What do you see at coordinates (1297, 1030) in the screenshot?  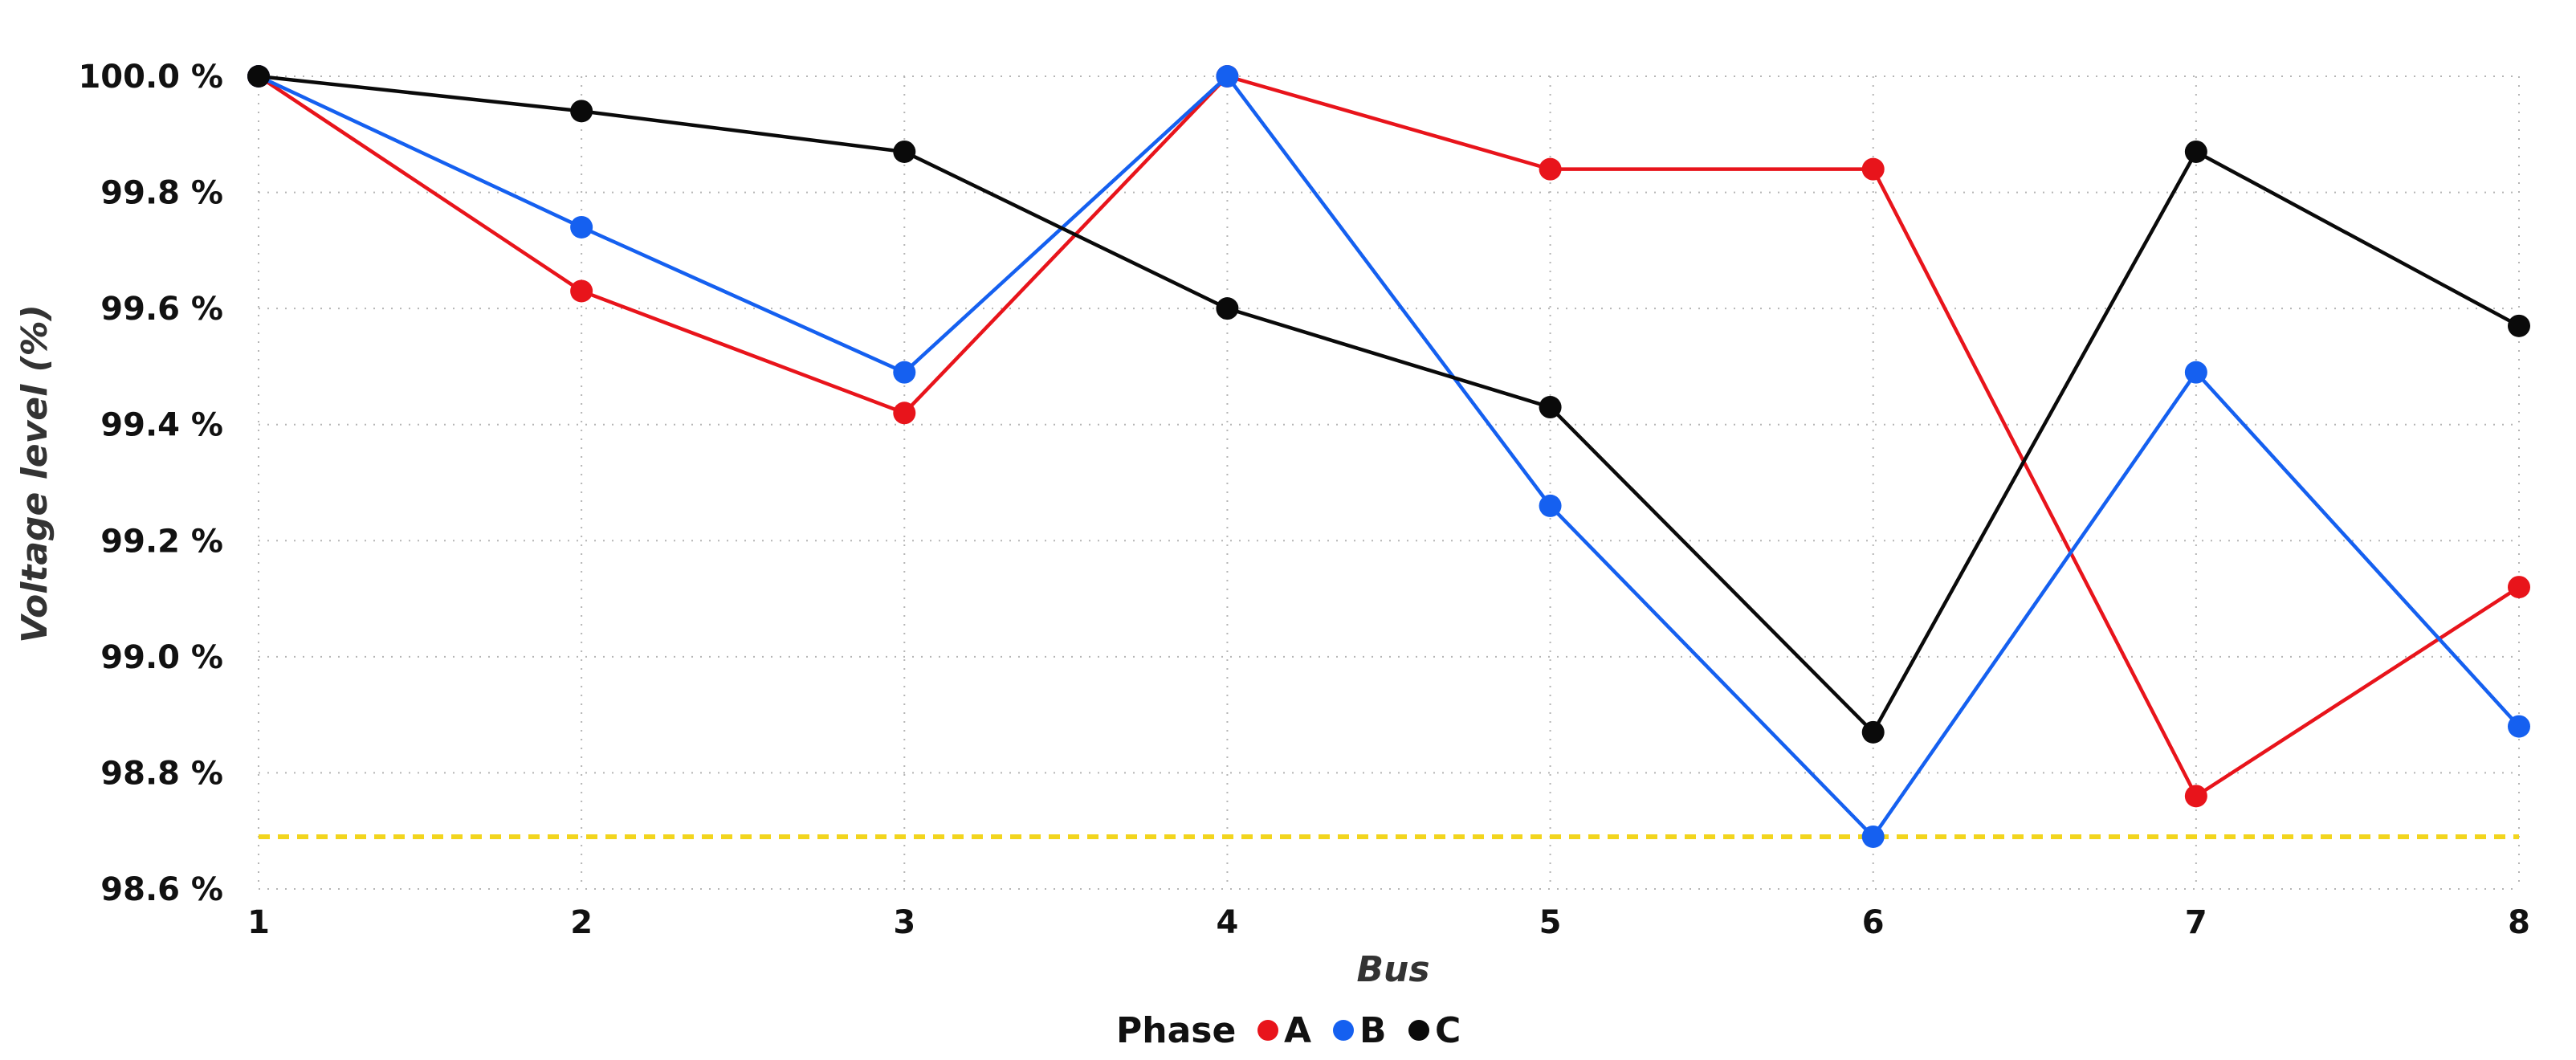 I see `legend-label-a: A` at bounding box center [1297, 1030].